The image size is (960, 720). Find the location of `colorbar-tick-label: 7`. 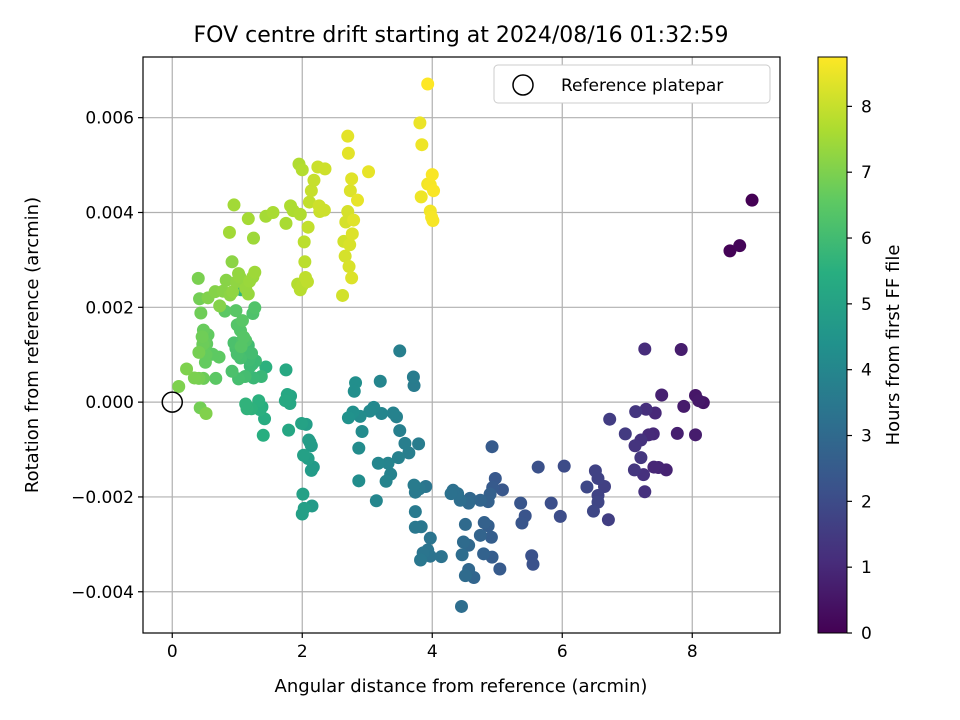

colorbar-tick-label: 7 is located at coordinates (866, 173).